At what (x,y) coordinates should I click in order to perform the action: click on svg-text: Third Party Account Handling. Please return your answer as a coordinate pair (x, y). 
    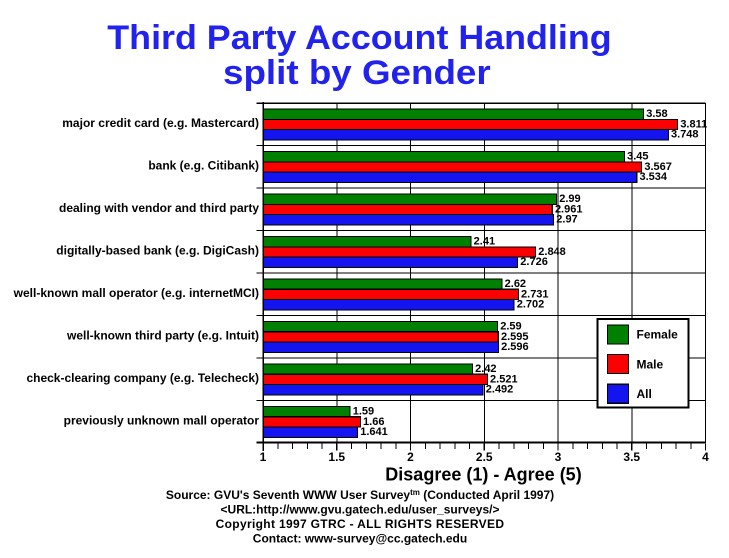
    Looking at the image, I should click on (359, 38).